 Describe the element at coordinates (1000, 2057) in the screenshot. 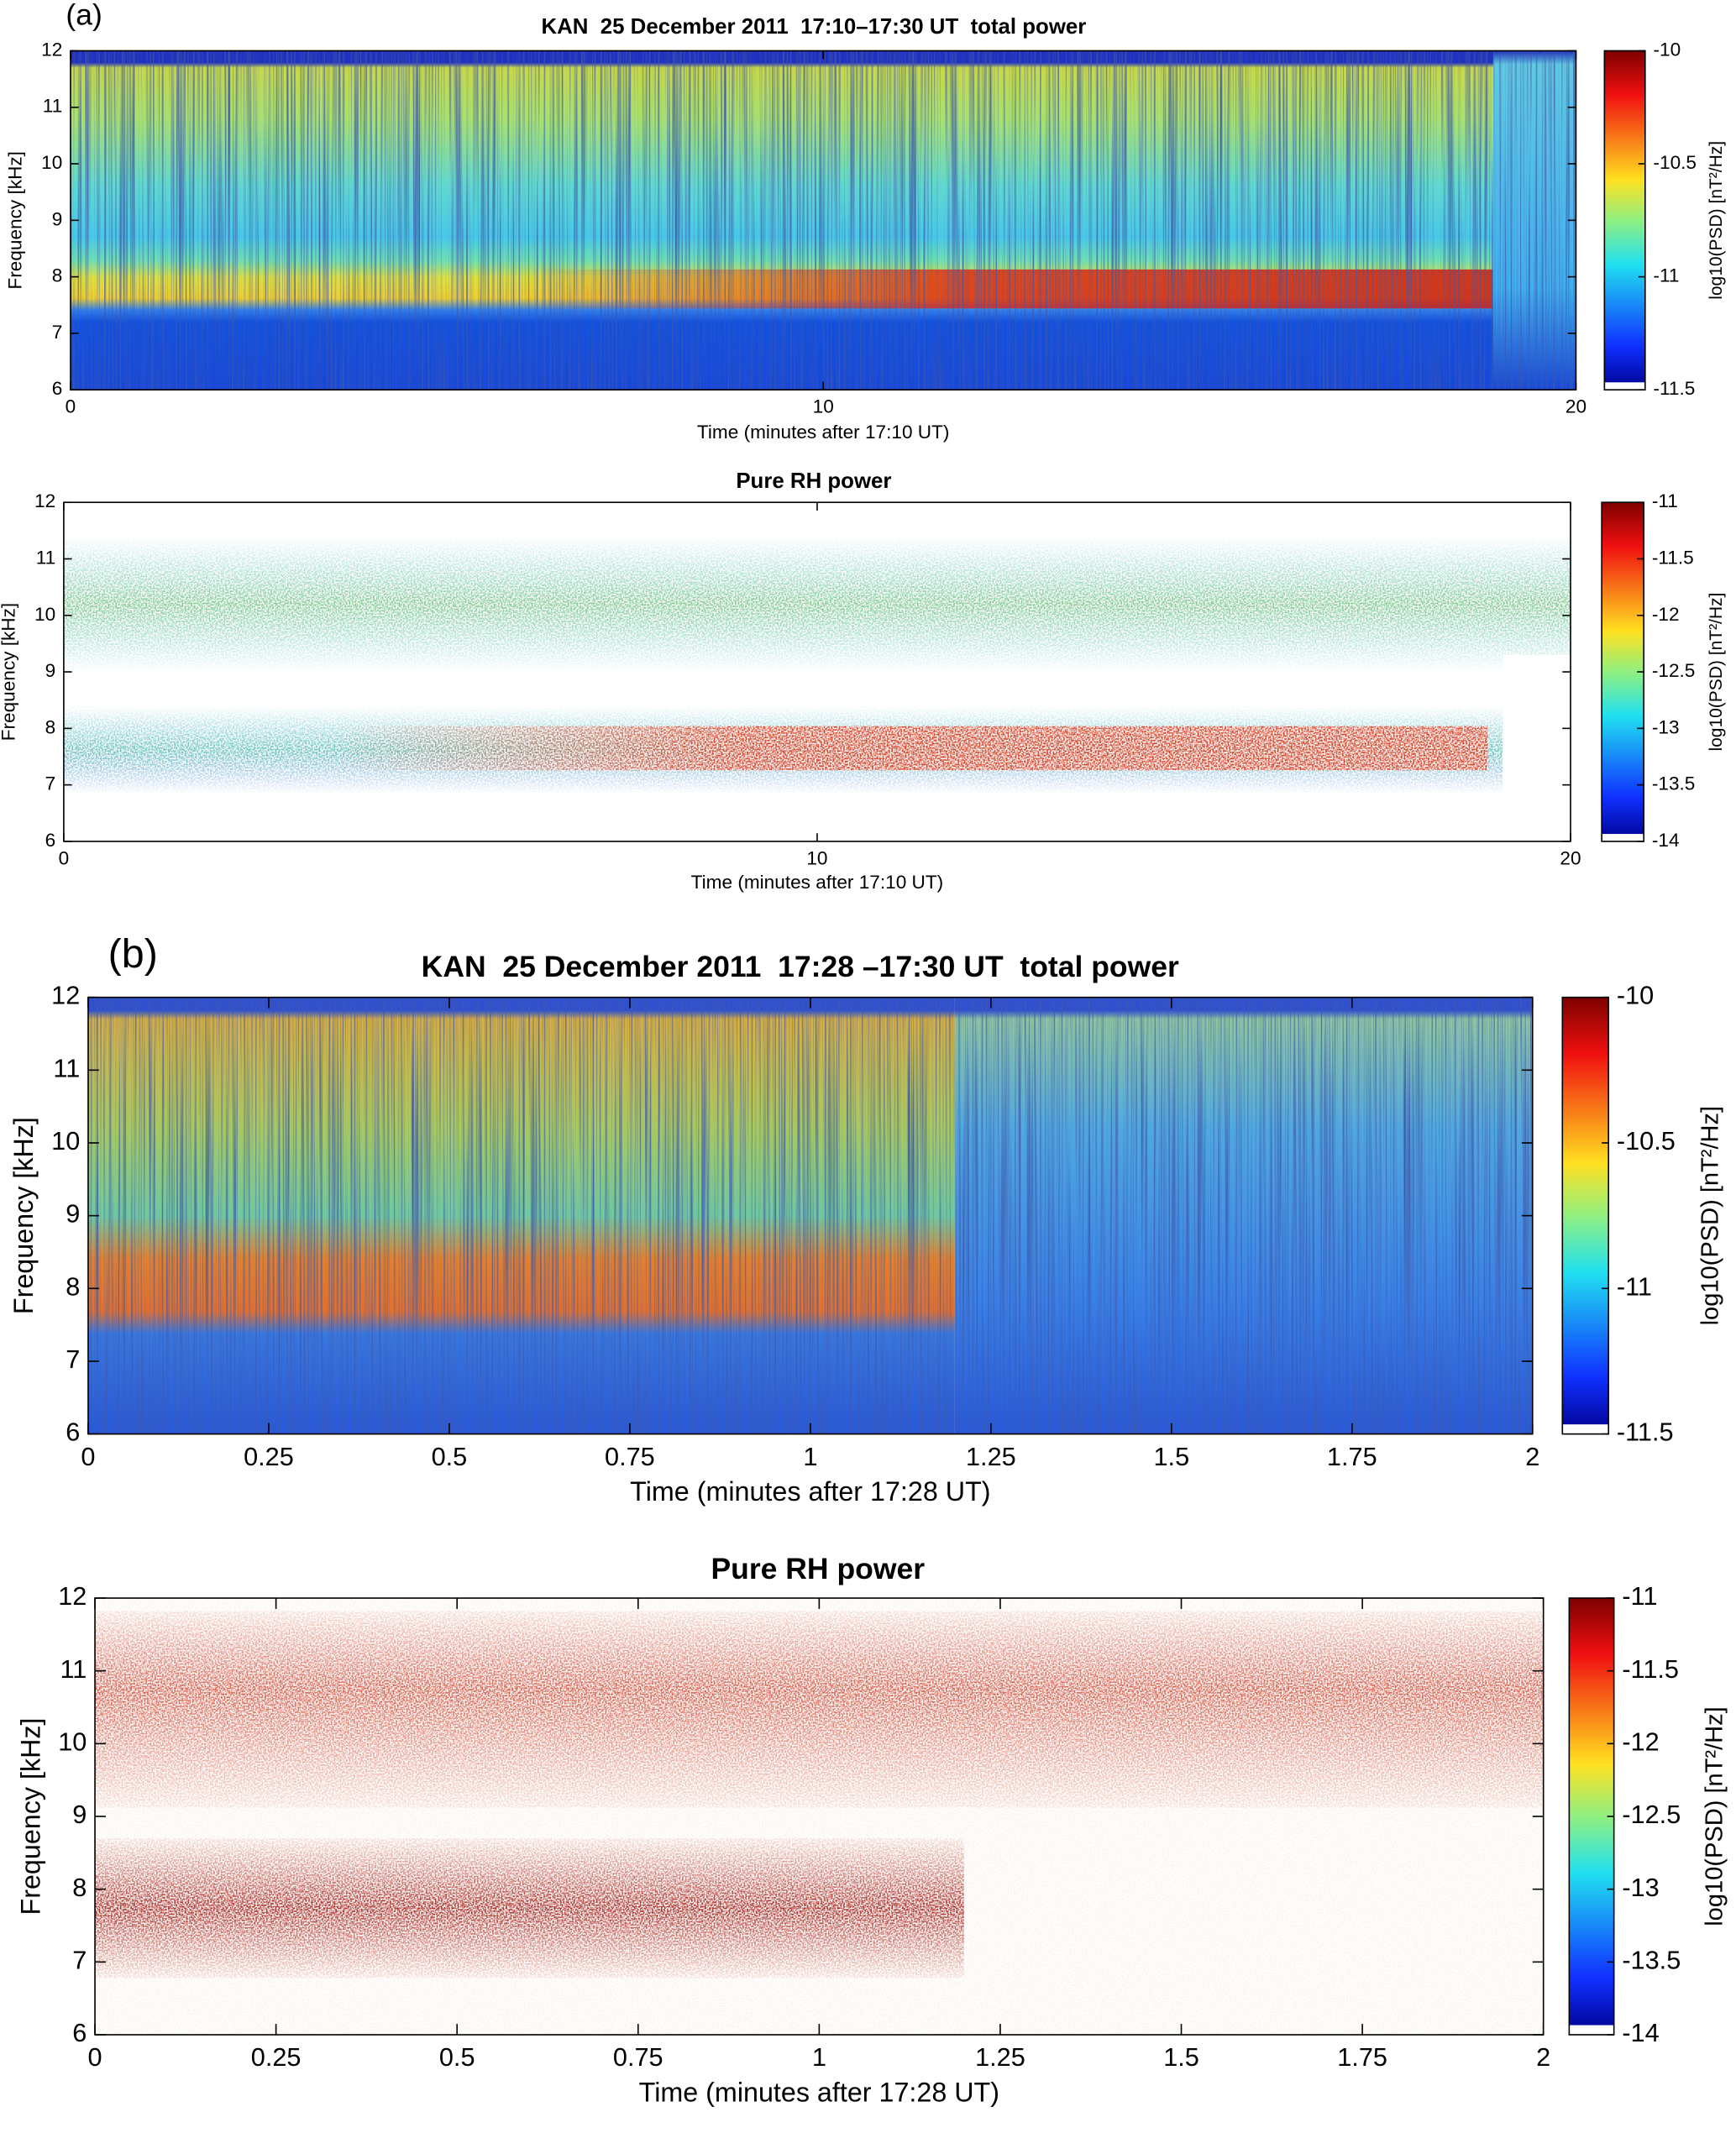

I see `x-tick-label: 1.25` at that location.